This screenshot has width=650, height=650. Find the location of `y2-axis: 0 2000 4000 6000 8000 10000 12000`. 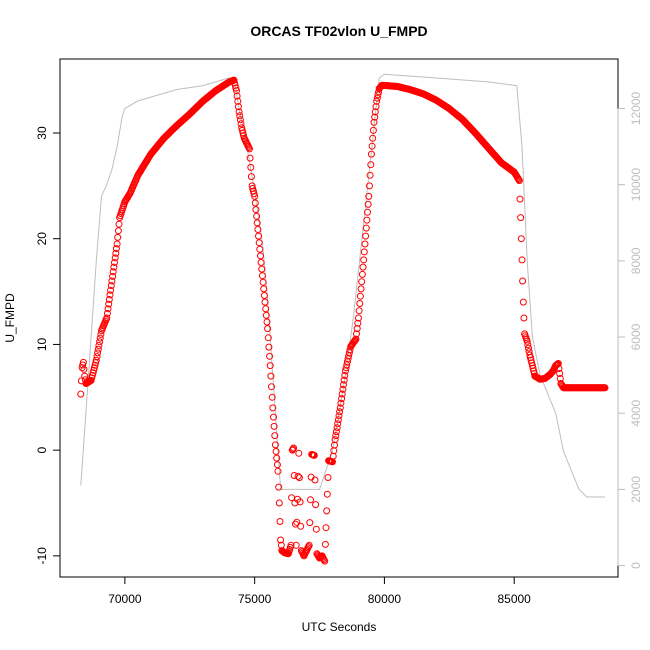

y2-axis: 0 2000 4000 6000 8000 10000 12000 is located at coordinates (630, 330).